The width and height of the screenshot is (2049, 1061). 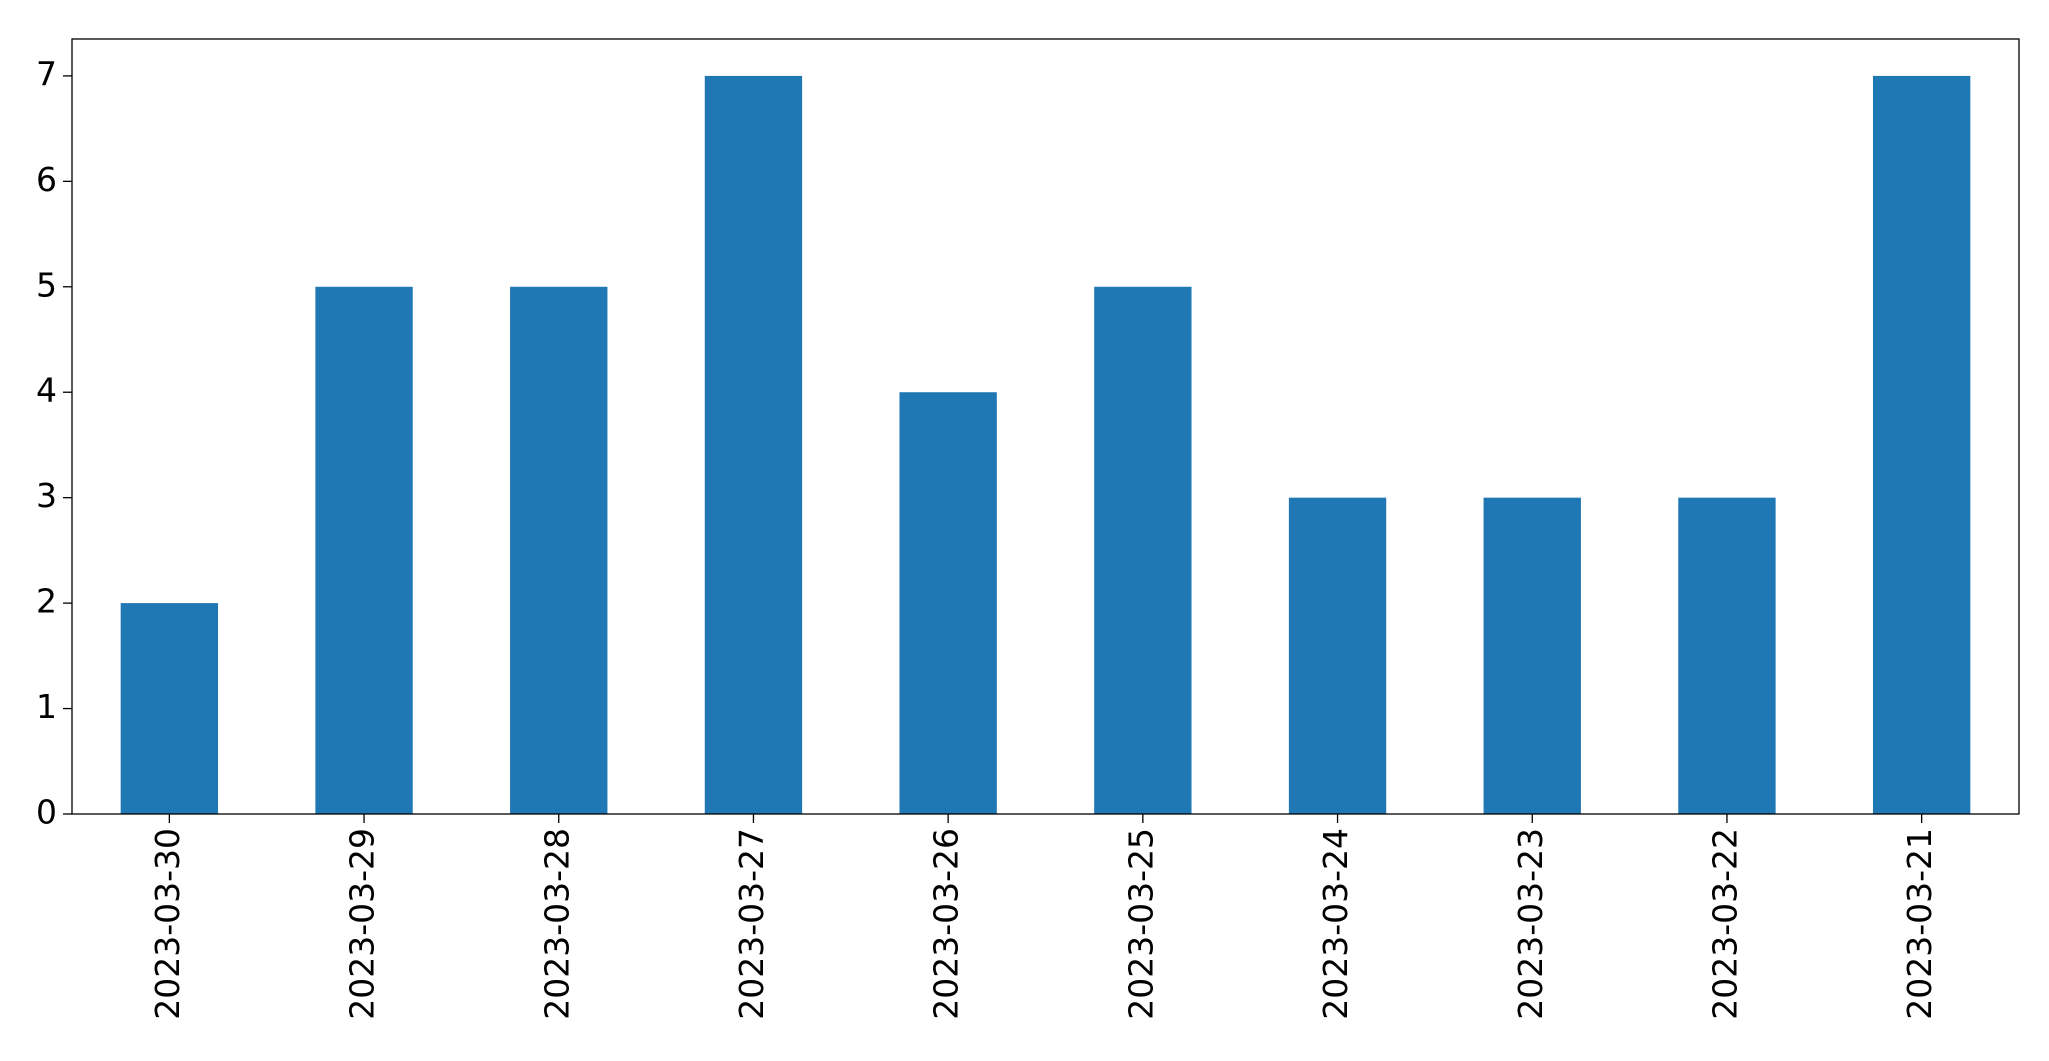 What do you see at coordinates (46, 495) in the screenshot?
I see `y-tick-label: 3` at bounding box center [46, 495].